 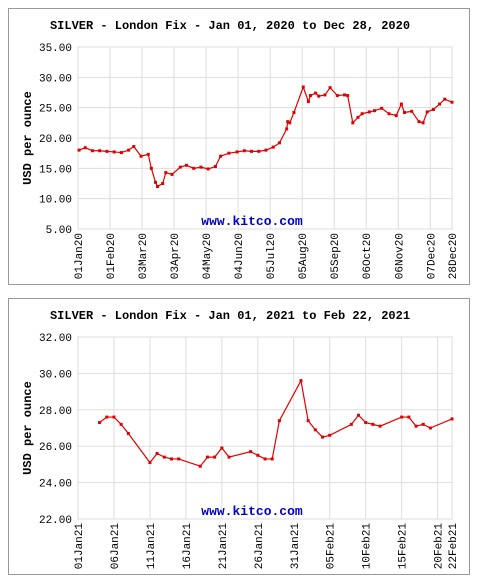 What do you see at coordinates (440, 546) in the screenshot?
I see `x-tick-label: 20Feb21` at bounding box center [440, 546].